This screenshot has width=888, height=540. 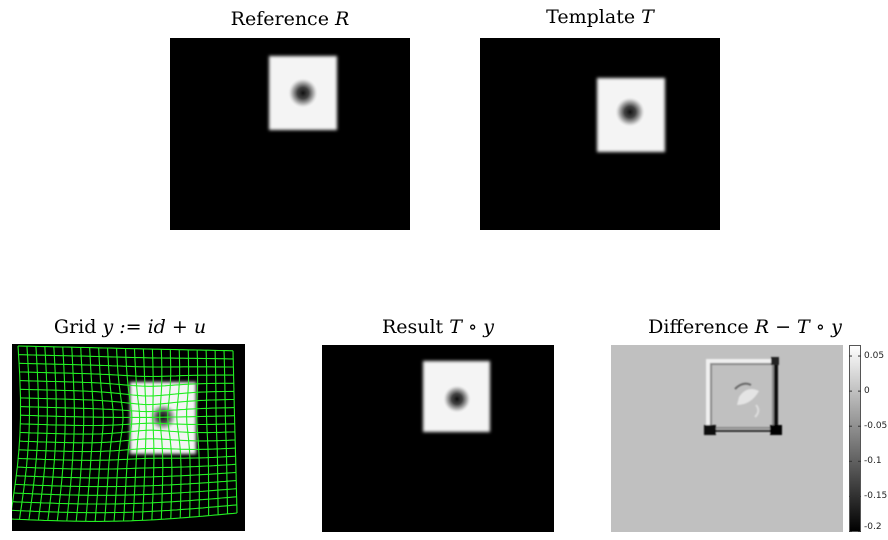 What do you see at coordinates (154, 327) in the screenshot?
I see `grid-formula: y := id + u` at bounding box center [154, 327].